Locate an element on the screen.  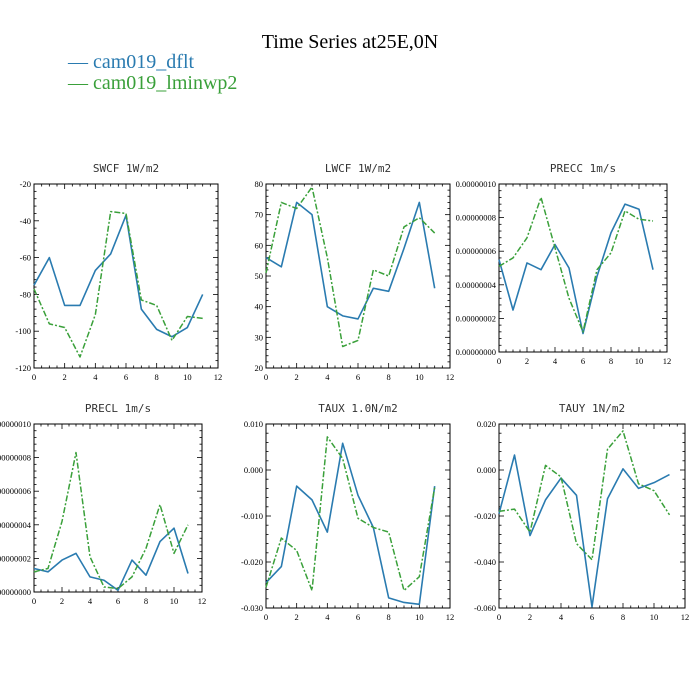
y-tick-label: 0.00000010 is located at coordinates (15, 424).